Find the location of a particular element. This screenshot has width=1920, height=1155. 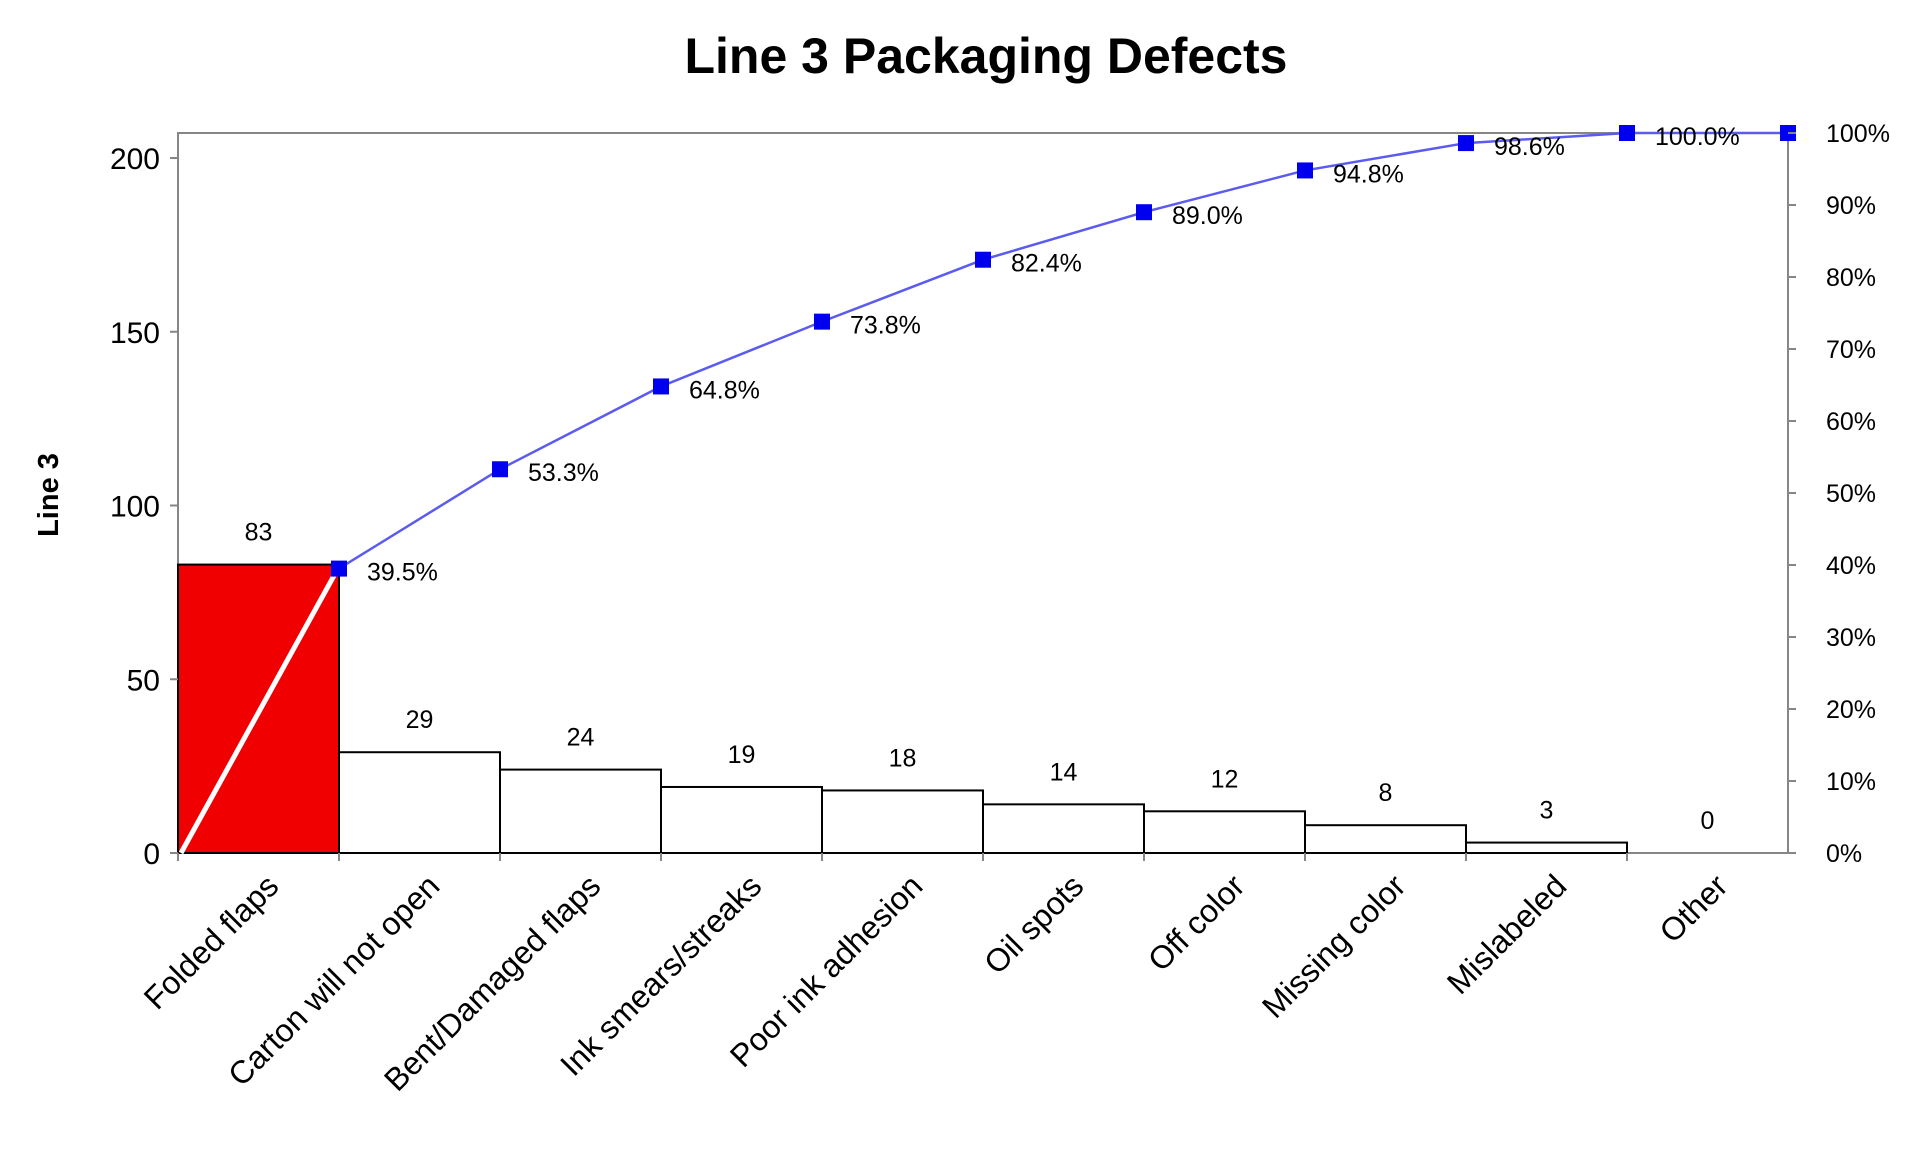

y2-tick-label: 60% is located at coordinates (1851, 422).